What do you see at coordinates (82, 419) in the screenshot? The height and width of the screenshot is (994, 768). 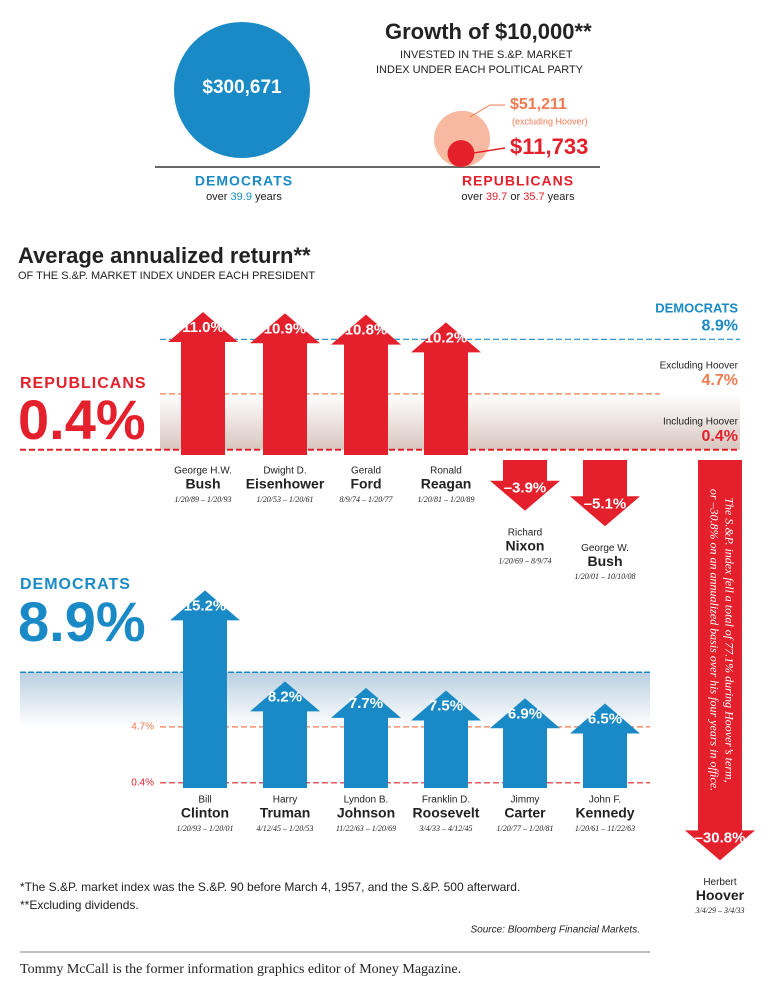 I see `rep-average: 0.4%` at bounding box center [82, 419].